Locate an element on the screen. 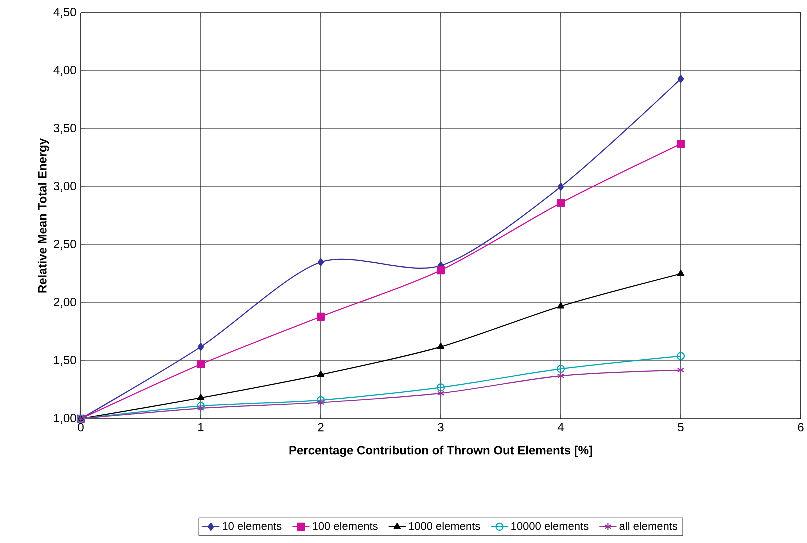 Image resolution: width=807 pixels, height=543 pixels. y-tick-label: 1,00 is located at coordinates (65, 419).